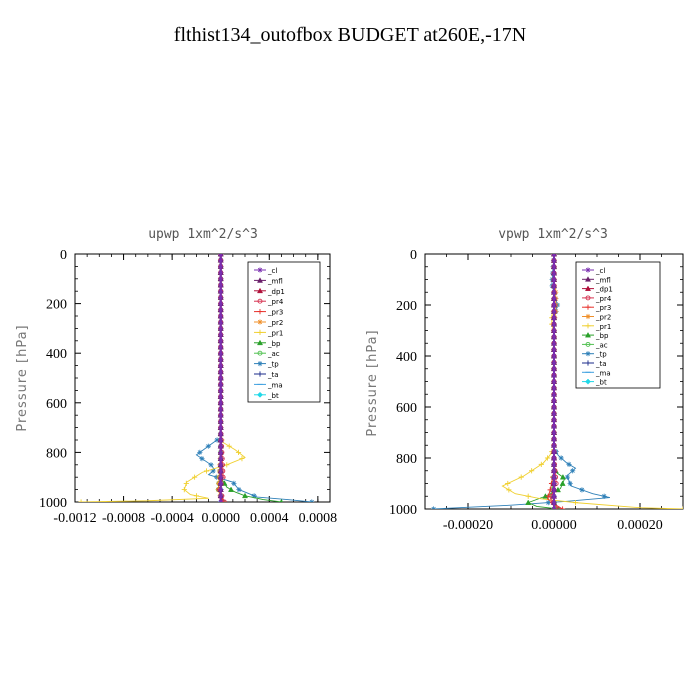 Image resolution: width=700 pixels, height=700 pixels. Describe the element at coordinates (372, 382) in the screenshot. I see `y-axis-label: Pressure [hPa]` at that location.